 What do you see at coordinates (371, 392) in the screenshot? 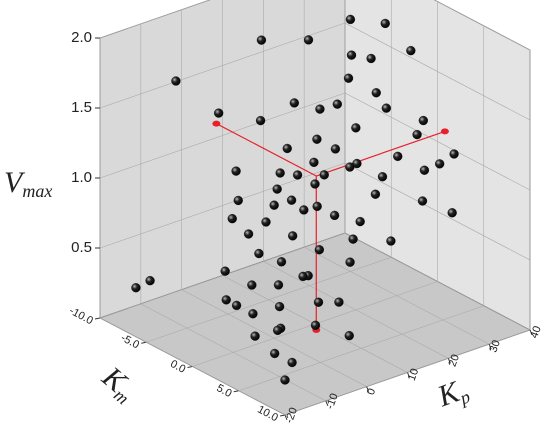
I see `y-tick-label: 0` at bounding box center [371, 392].